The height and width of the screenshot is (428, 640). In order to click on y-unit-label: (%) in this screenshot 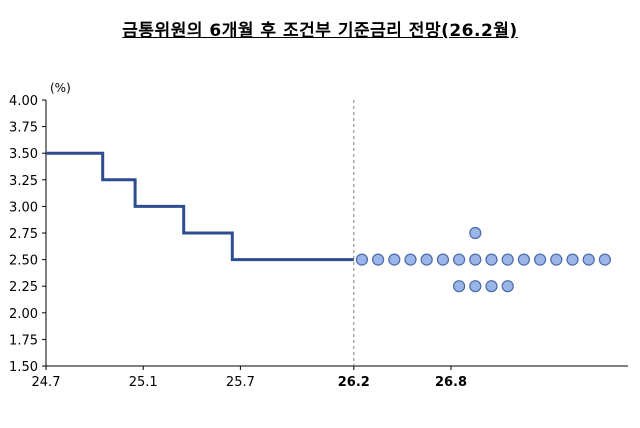, I will do `click(60, 88)`.